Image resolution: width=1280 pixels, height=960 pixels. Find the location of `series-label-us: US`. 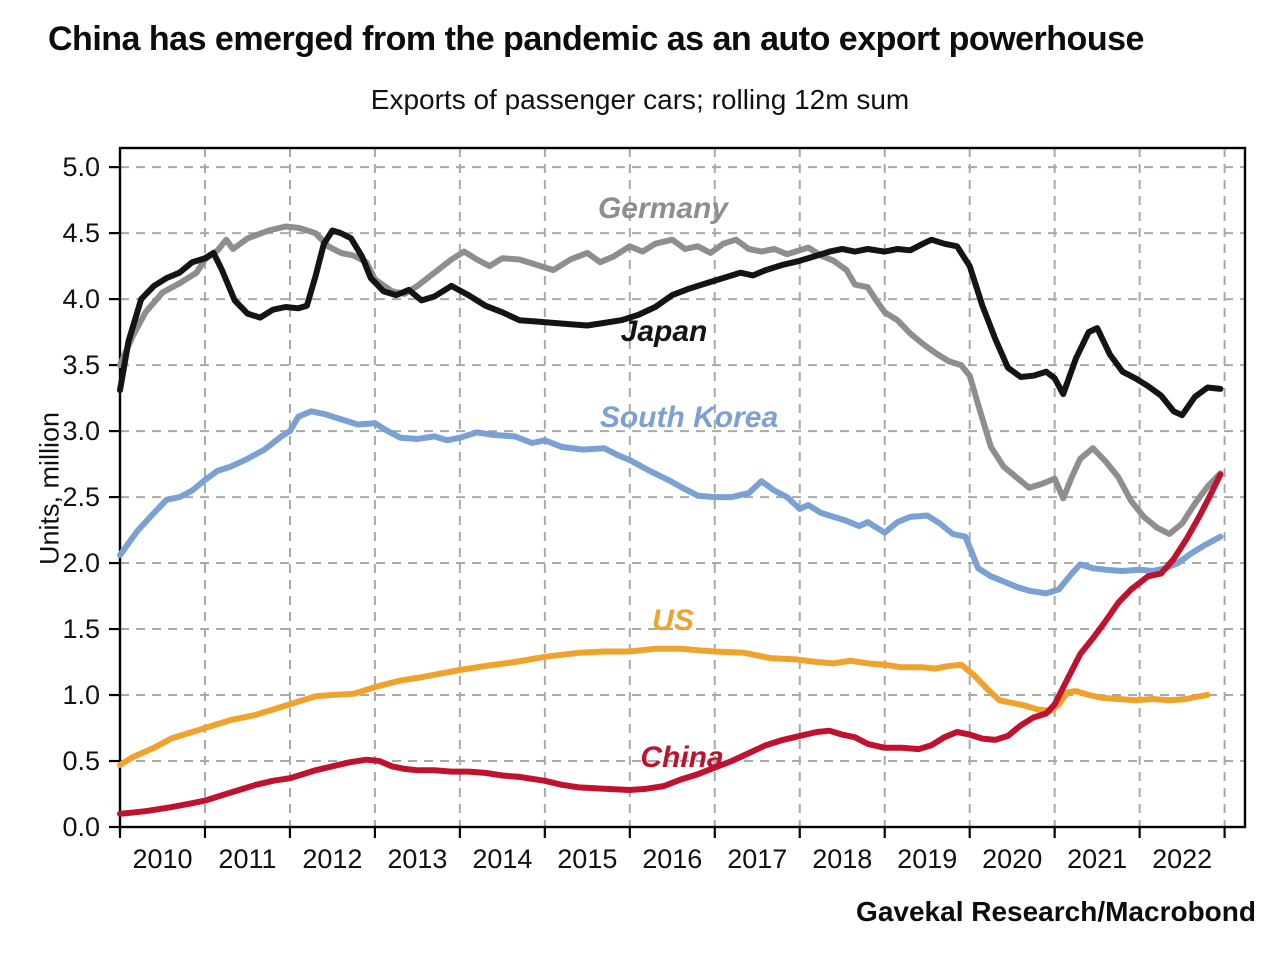

series-label-us: US is located at coordinates (673, 620).